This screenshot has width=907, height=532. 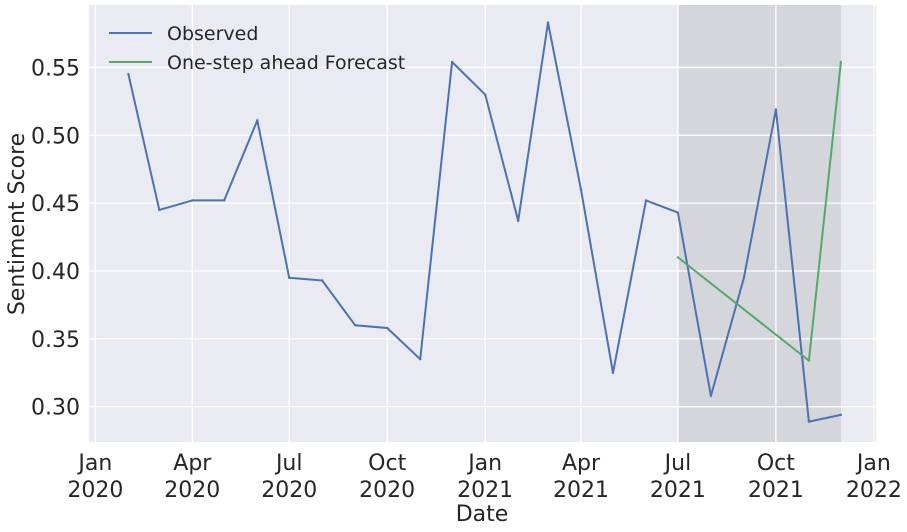 What do you see at coordinates (55, 238) in the screenshot?
I see `y-tick-labels: 0.30 0.35 0.40 0.45 0.50 0.55` at bounding box center [55, 238].